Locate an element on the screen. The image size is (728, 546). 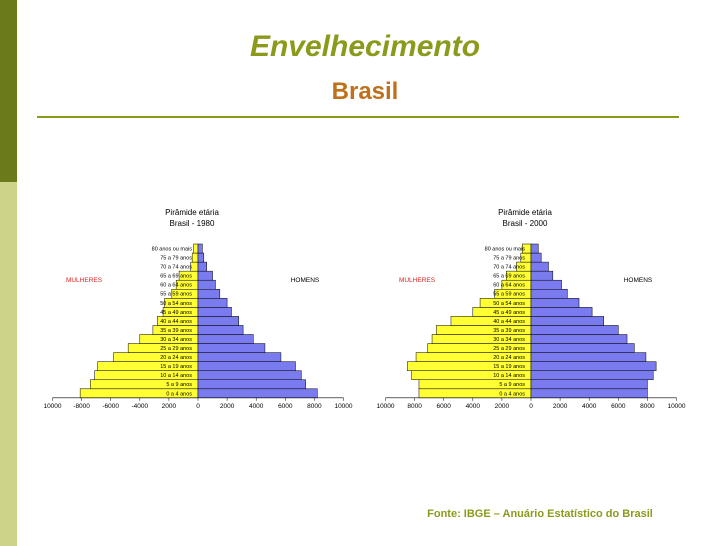
x-tick-label: -8000 is located at coordinates (81, 406).